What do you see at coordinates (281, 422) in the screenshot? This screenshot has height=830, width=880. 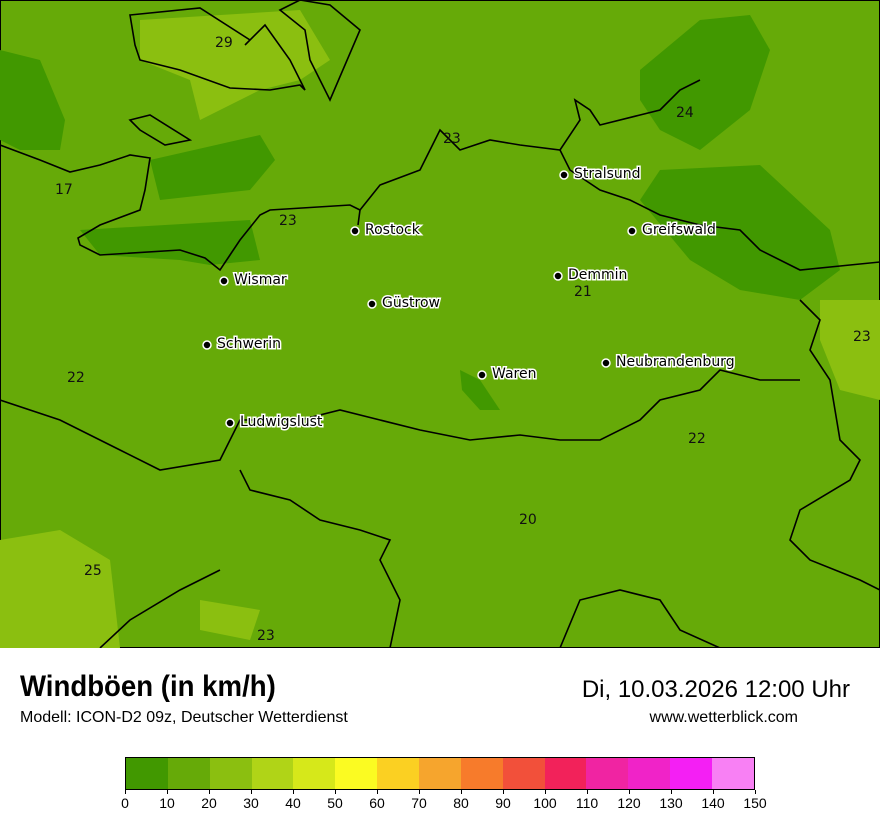 I see `svg-text: Ludwigslust` at bounding box center [281, 422].